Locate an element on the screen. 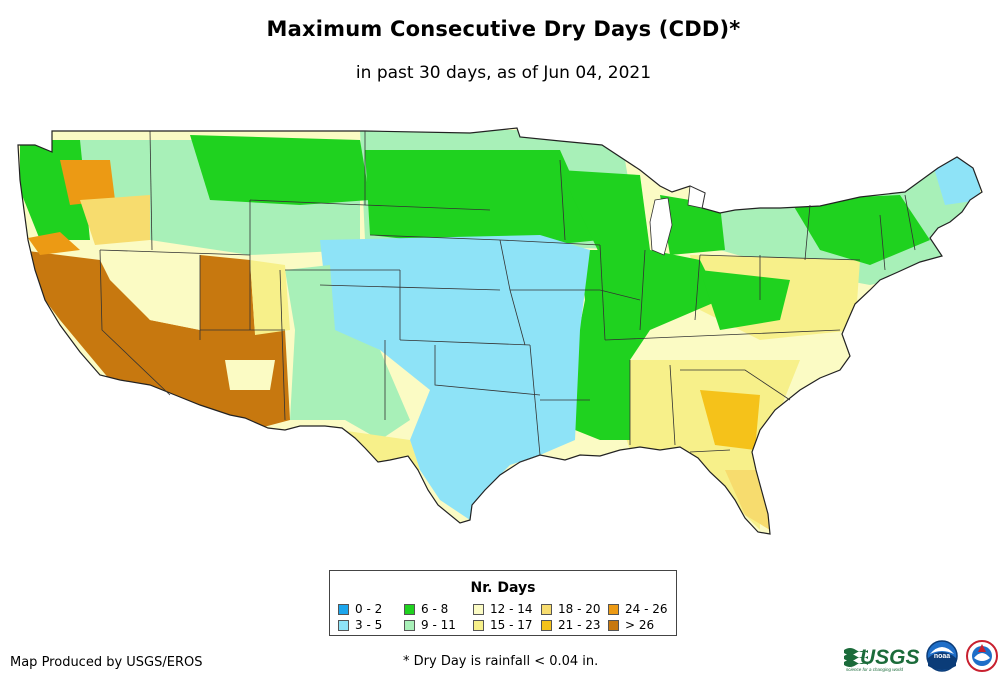 The height and width of the screenshot is (691, 1007). legend-item: 6 - 8 is located at coordinates (438, 609).